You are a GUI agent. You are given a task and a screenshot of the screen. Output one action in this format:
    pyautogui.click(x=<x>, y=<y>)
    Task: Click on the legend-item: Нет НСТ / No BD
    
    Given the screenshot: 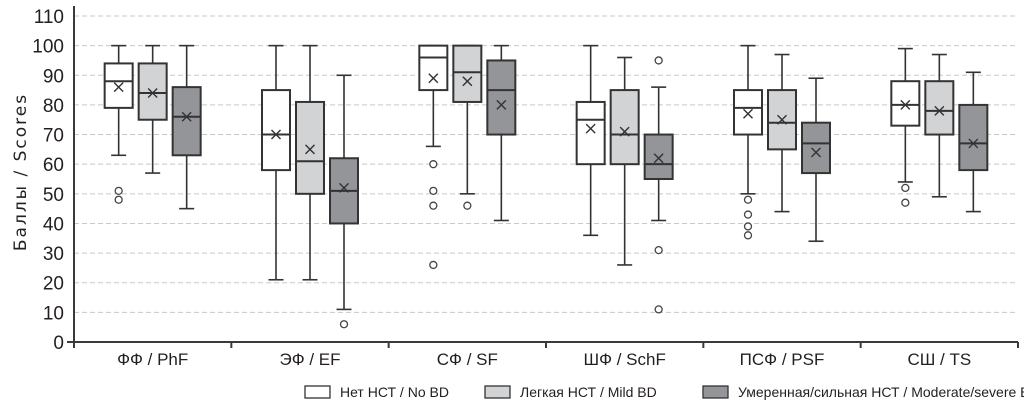 What is the action you would take?
    pyautogui.click(x=376, y=392)
    